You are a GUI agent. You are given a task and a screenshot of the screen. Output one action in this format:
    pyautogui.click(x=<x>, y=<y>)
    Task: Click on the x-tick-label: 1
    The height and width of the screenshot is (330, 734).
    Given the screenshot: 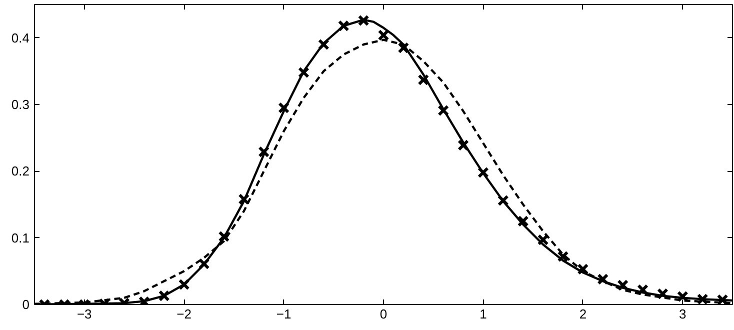 What is the action you would take?
    pyautogui.click(x=483, y=314)
    